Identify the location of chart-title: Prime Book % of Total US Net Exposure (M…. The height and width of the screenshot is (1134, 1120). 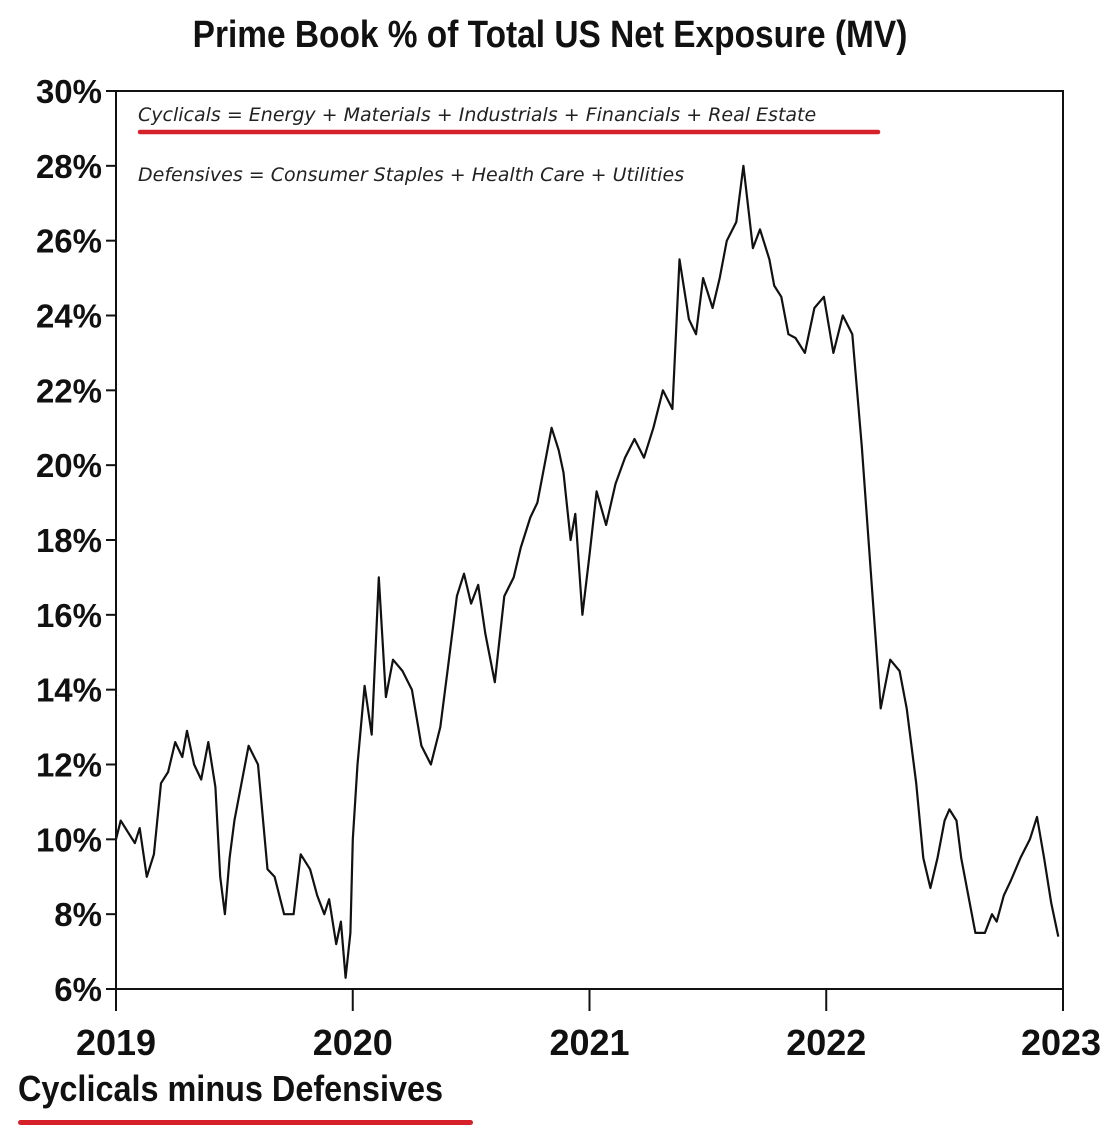
(550, 35).